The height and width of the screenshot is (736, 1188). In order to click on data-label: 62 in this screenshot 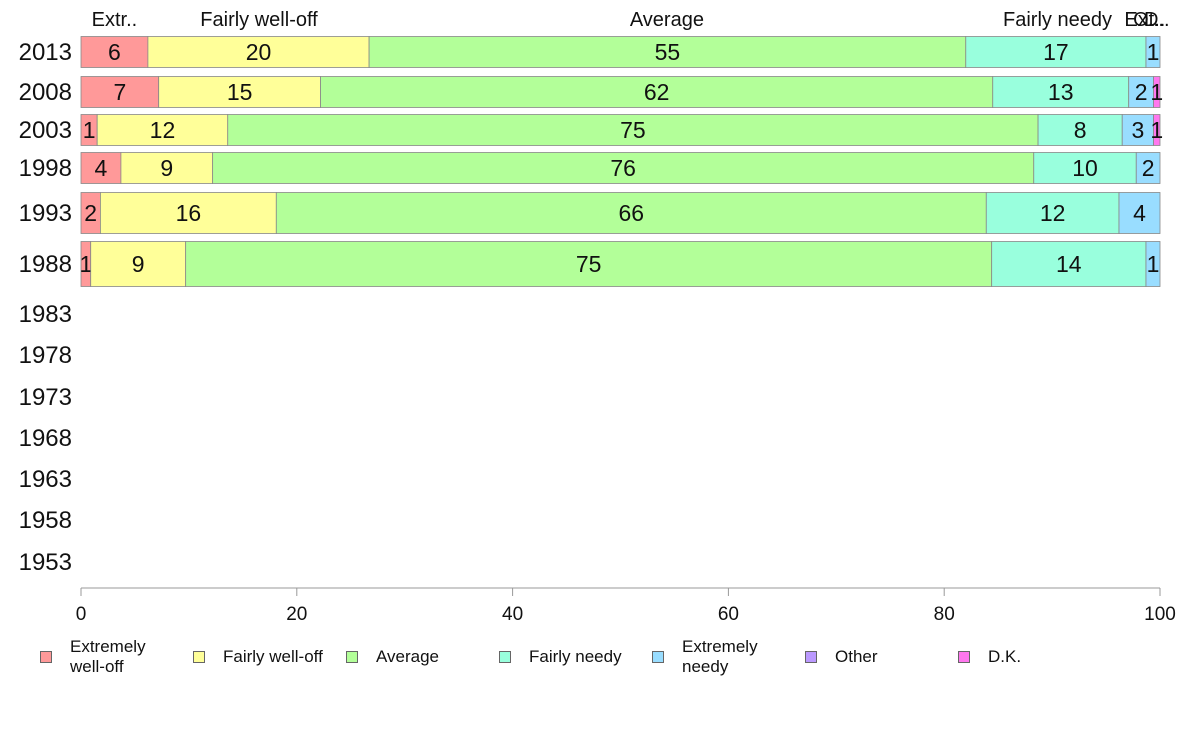, I will do `click(657, 92)`.